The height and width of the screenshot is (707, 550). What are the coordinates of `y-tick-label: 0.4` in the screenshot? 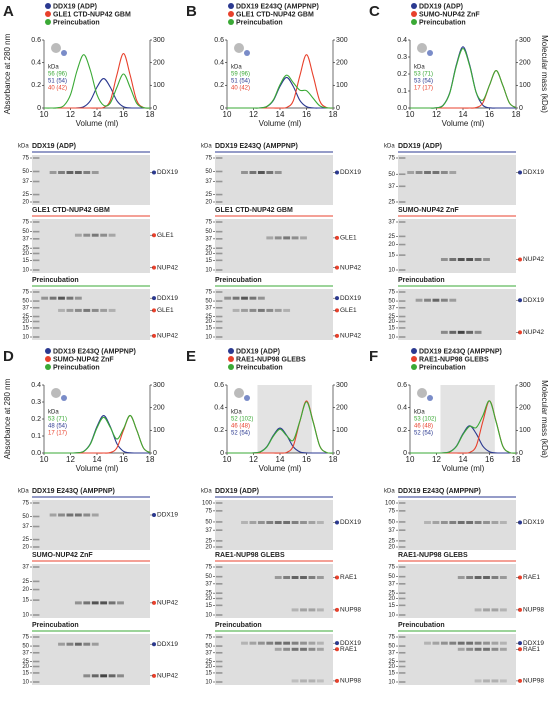 It's located at (36, 63).